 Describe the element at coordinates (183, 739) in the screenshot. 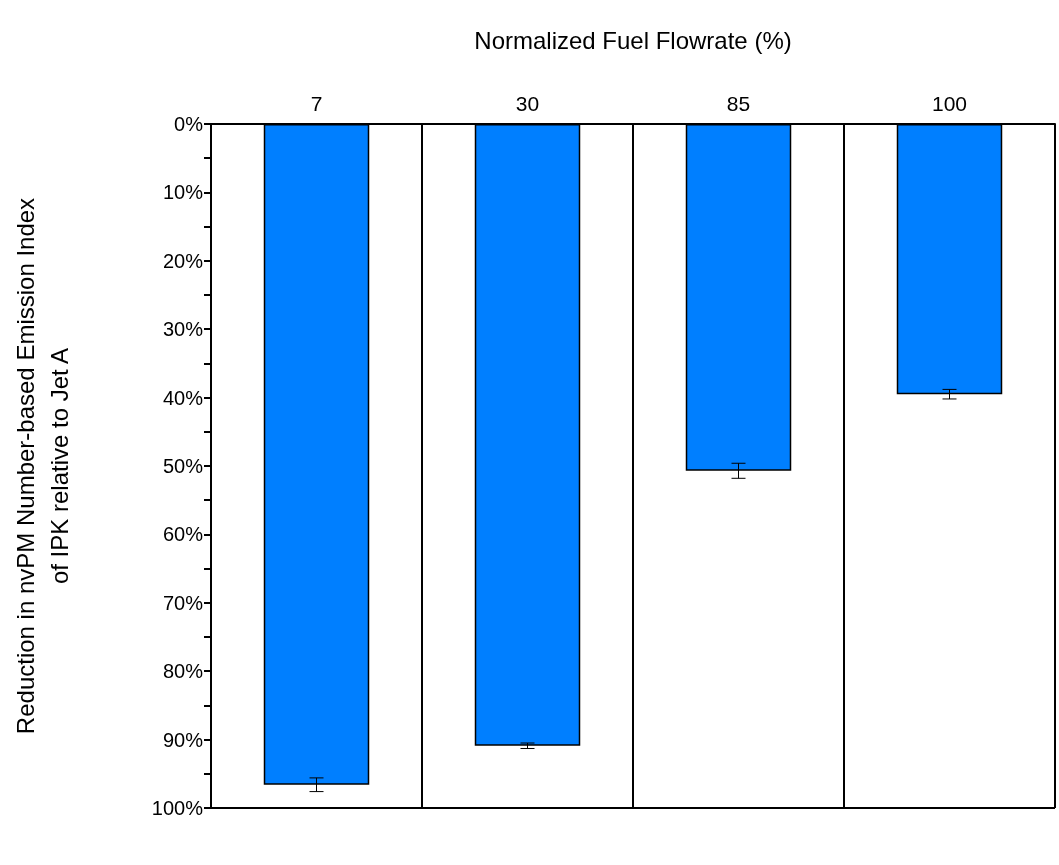

I see `y-tick-label: 90%` at that location.